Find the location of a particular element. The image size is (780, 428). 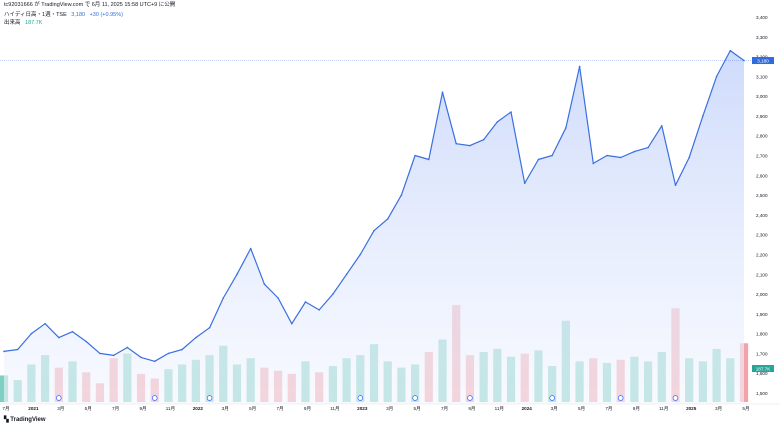

tv-logo-text: TradingView is located at coordinates (28, 420).